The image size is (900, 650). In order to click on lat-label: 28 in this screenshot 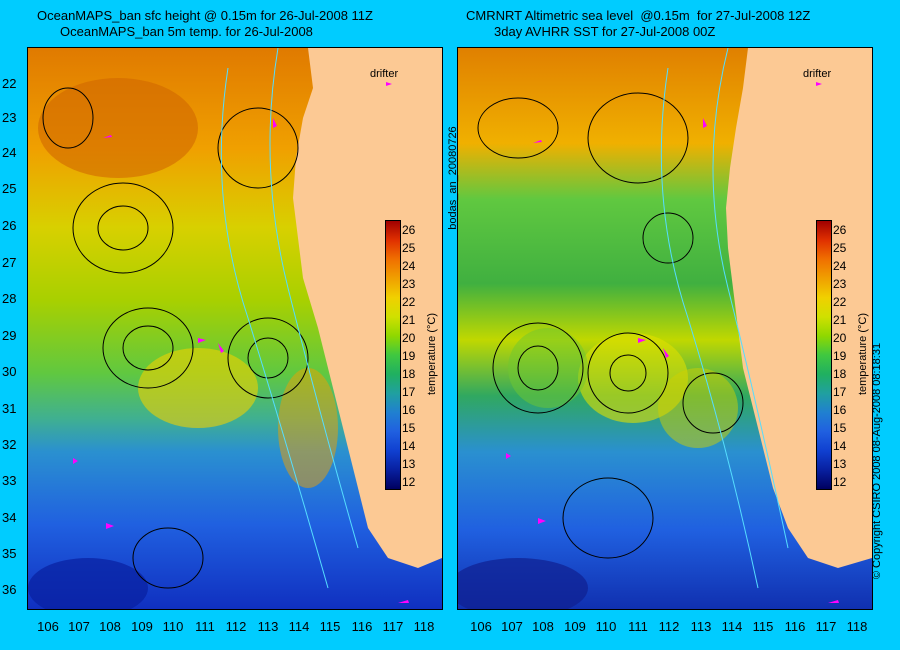, I will do `click(9, 298)`.